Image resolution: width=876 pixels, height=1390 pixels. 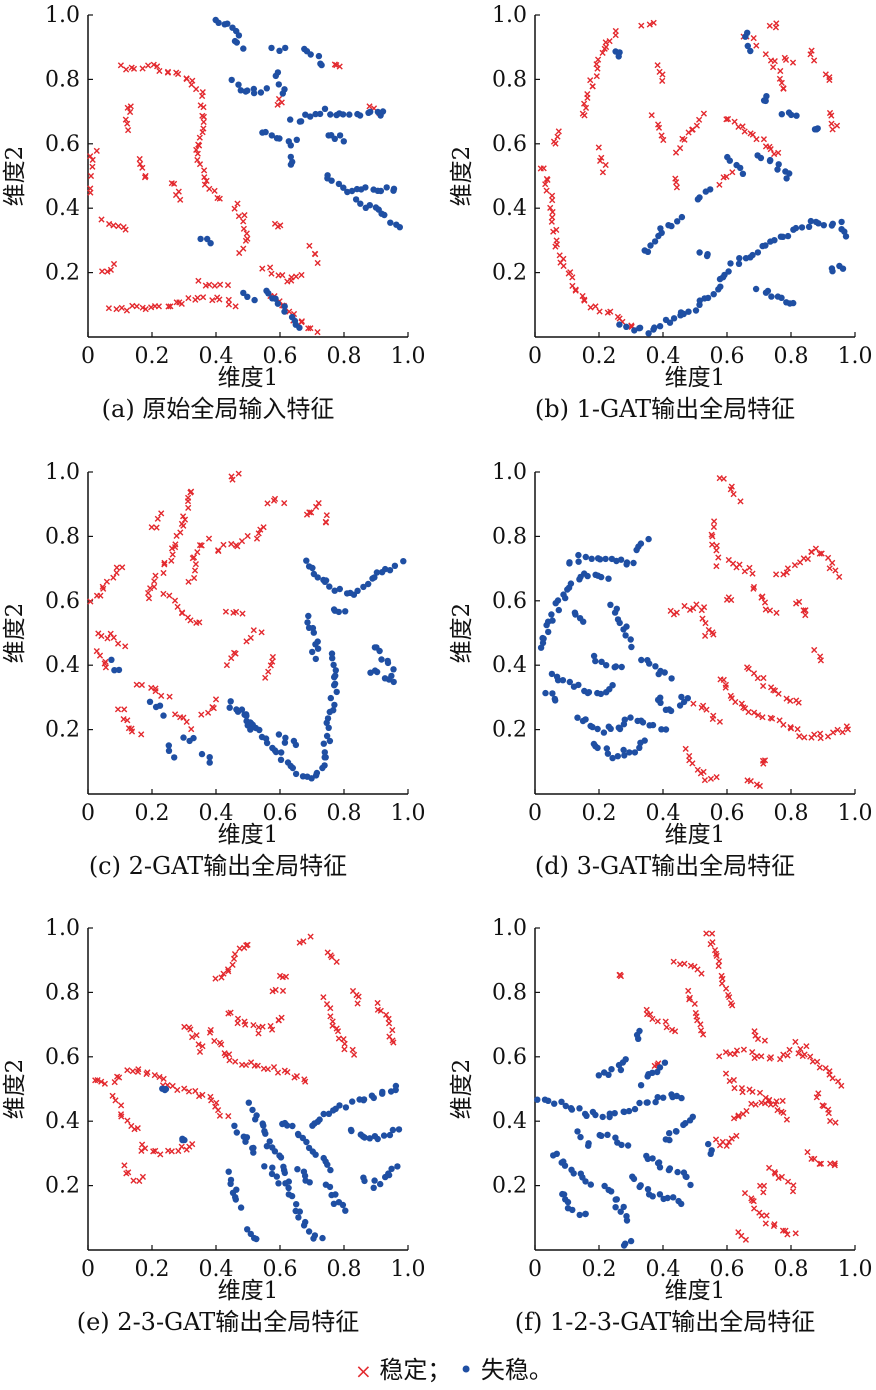 I want to click on y-tick-label: 0.4, so click(x=509, y=208).